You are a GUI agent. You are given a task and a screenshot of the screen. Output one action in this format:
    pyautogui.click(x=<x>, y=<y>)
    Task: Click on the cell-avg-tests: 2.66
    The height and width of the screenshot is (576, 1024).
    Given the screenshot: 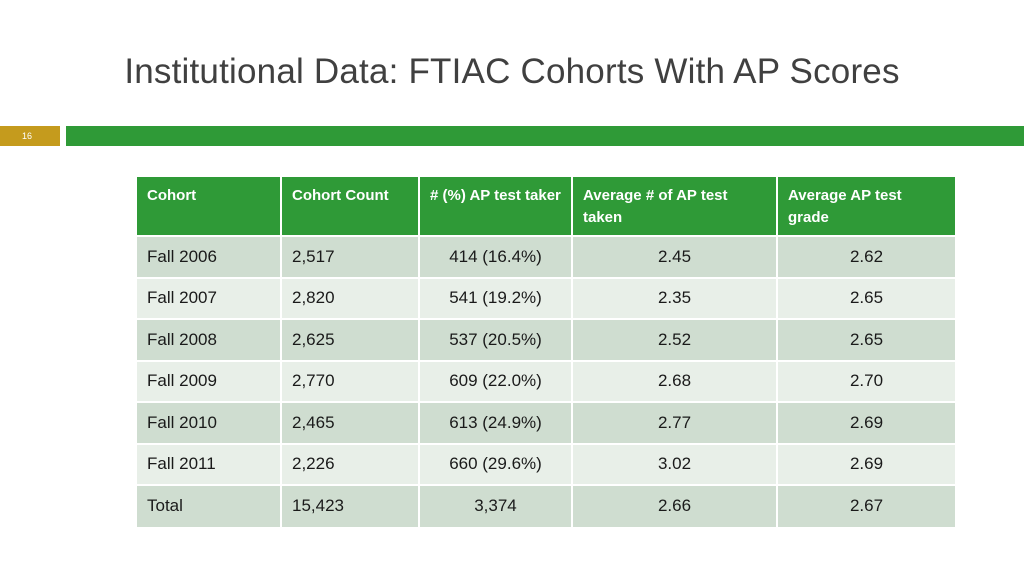 What is the action you would take?
    pyautogui.click(x=675, y=505)
    